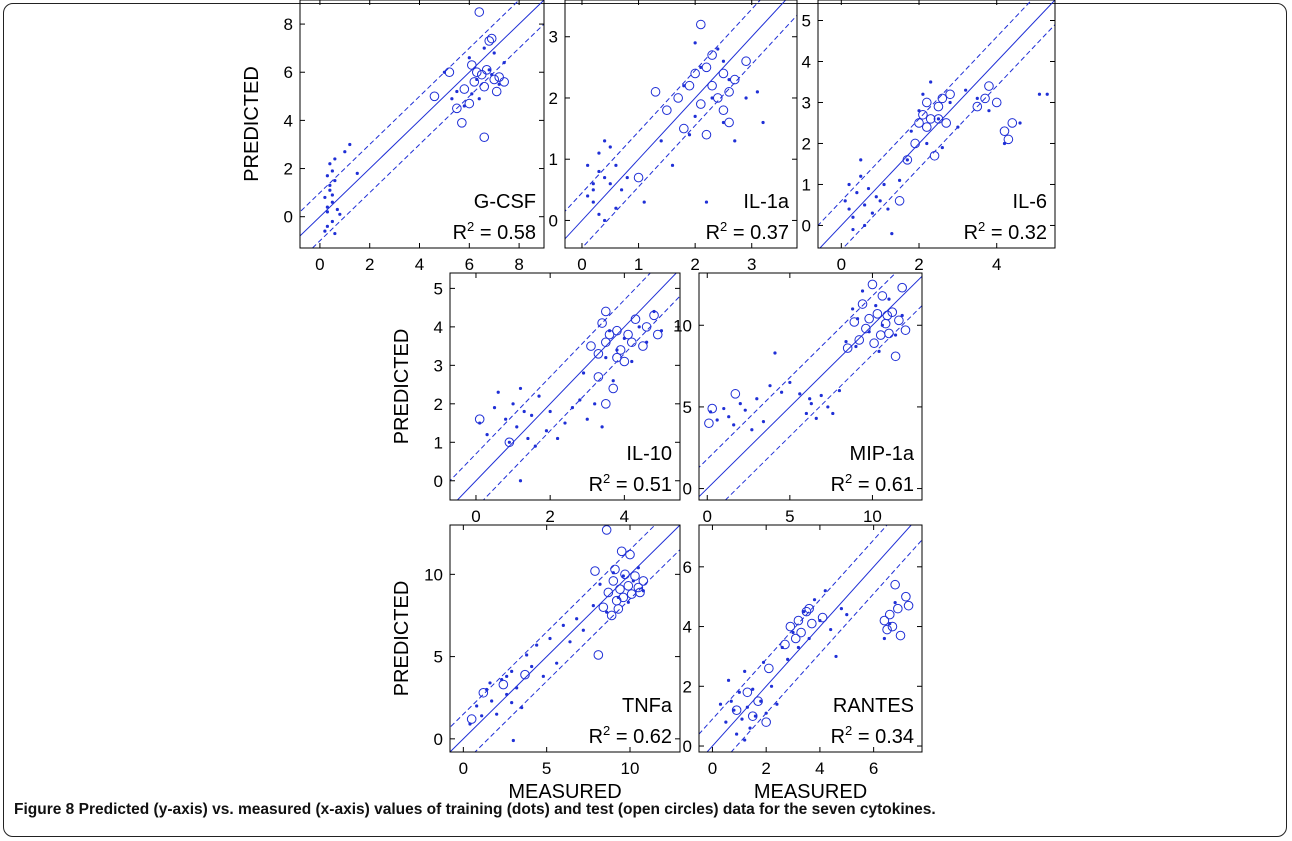 Image resolution: width=1292 pixels, height=841 pixels. I want to click on y-tick-label: 10, so click(682, 325).